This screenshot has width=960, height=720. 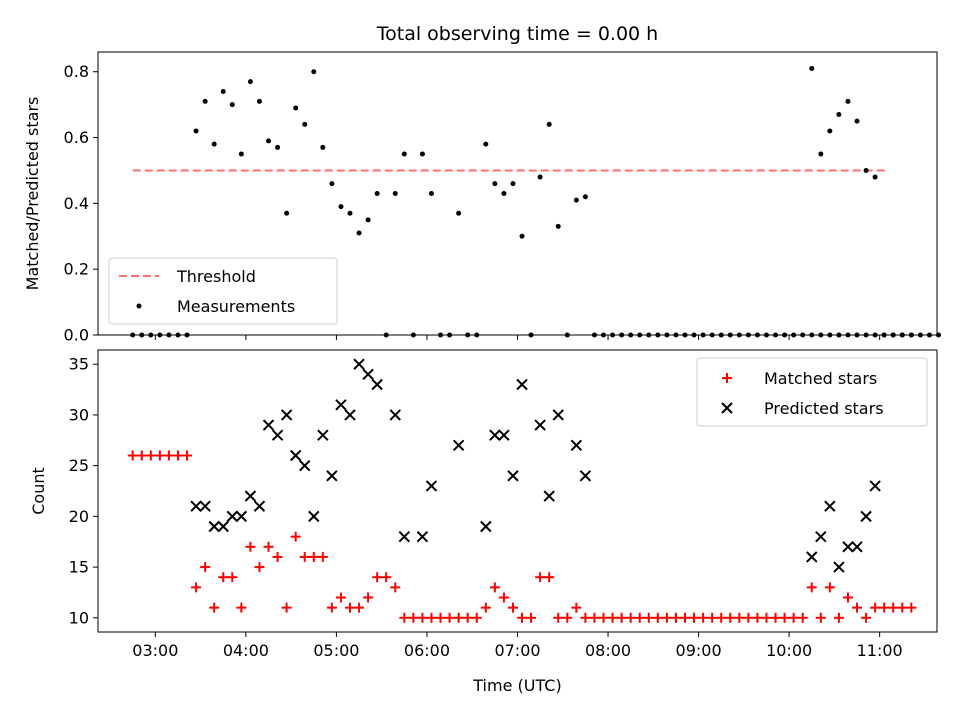 What do you see at coordinates (216, 276) in the screenshot?
I see `legend-threshold-label: Threshold` at bounding box center [216, 276].